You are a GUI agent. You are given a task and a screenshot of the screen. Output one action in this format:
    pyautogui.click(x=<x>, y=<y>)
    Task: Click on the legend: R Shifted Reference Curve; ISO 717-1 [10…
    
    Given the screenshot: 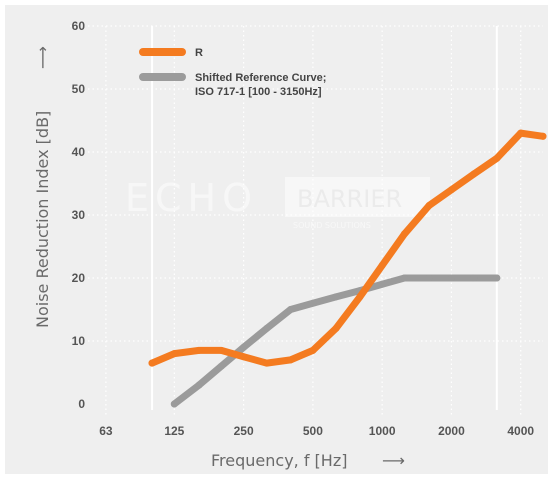 What is the action you would take?
    pyautogui.click(x=232, y=72)
    